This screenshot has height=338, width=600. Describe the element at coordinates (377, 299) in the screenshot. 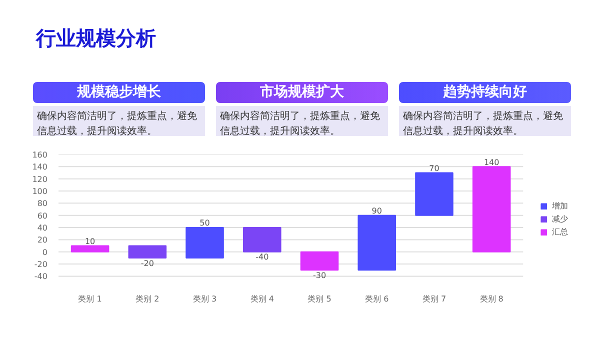

I see `x-tick-label: 类别 6` at that location.